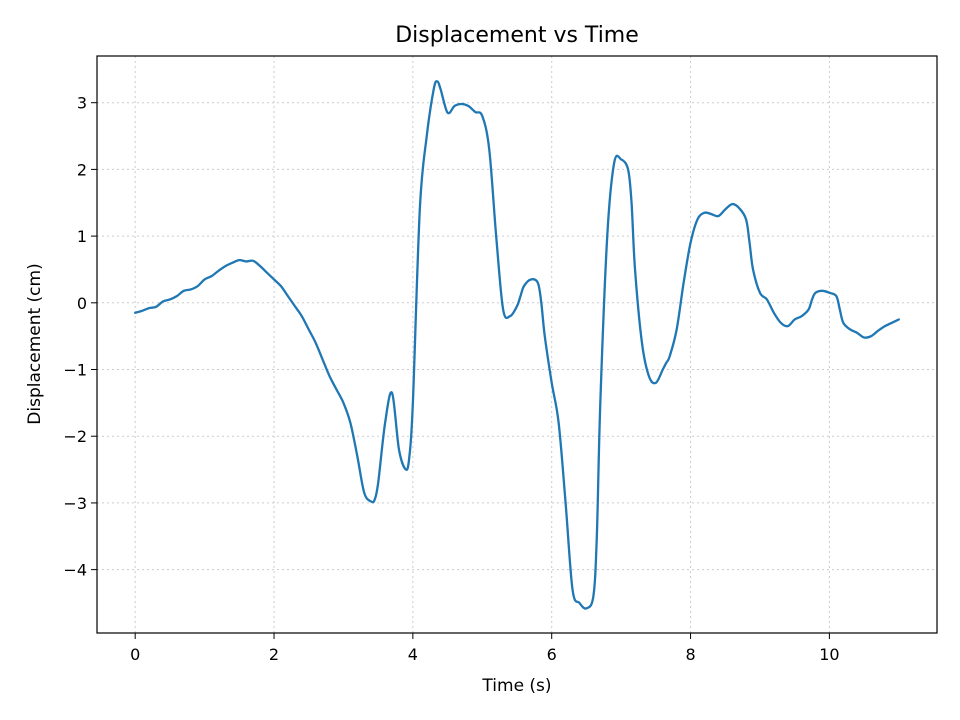 The height and width of the screenshot is (720, 960). I want to click on x-tick-label: 6, so click(552, 654).